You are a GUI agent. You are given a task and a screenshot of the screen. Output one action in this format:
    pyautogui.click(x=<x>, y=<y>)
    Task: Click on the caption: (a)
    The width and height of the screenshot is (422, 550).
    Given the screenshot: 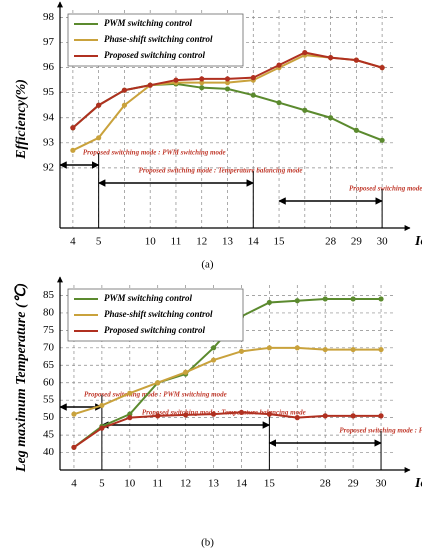 What is the action you would take?
    pyautogui.click(x=207, y=265)
    